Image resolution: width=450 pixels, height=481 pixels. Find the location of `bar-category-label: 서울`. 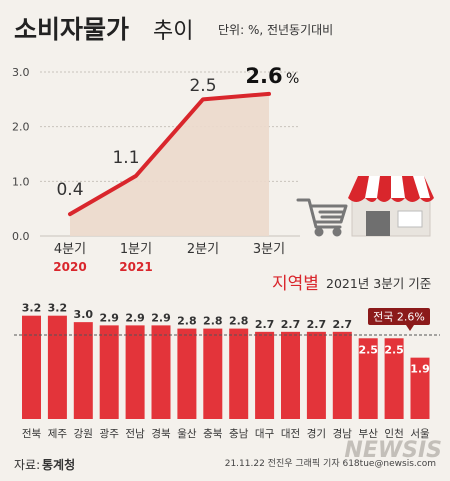

bar-category-label: 서울 is located at coordinates (420, 434).